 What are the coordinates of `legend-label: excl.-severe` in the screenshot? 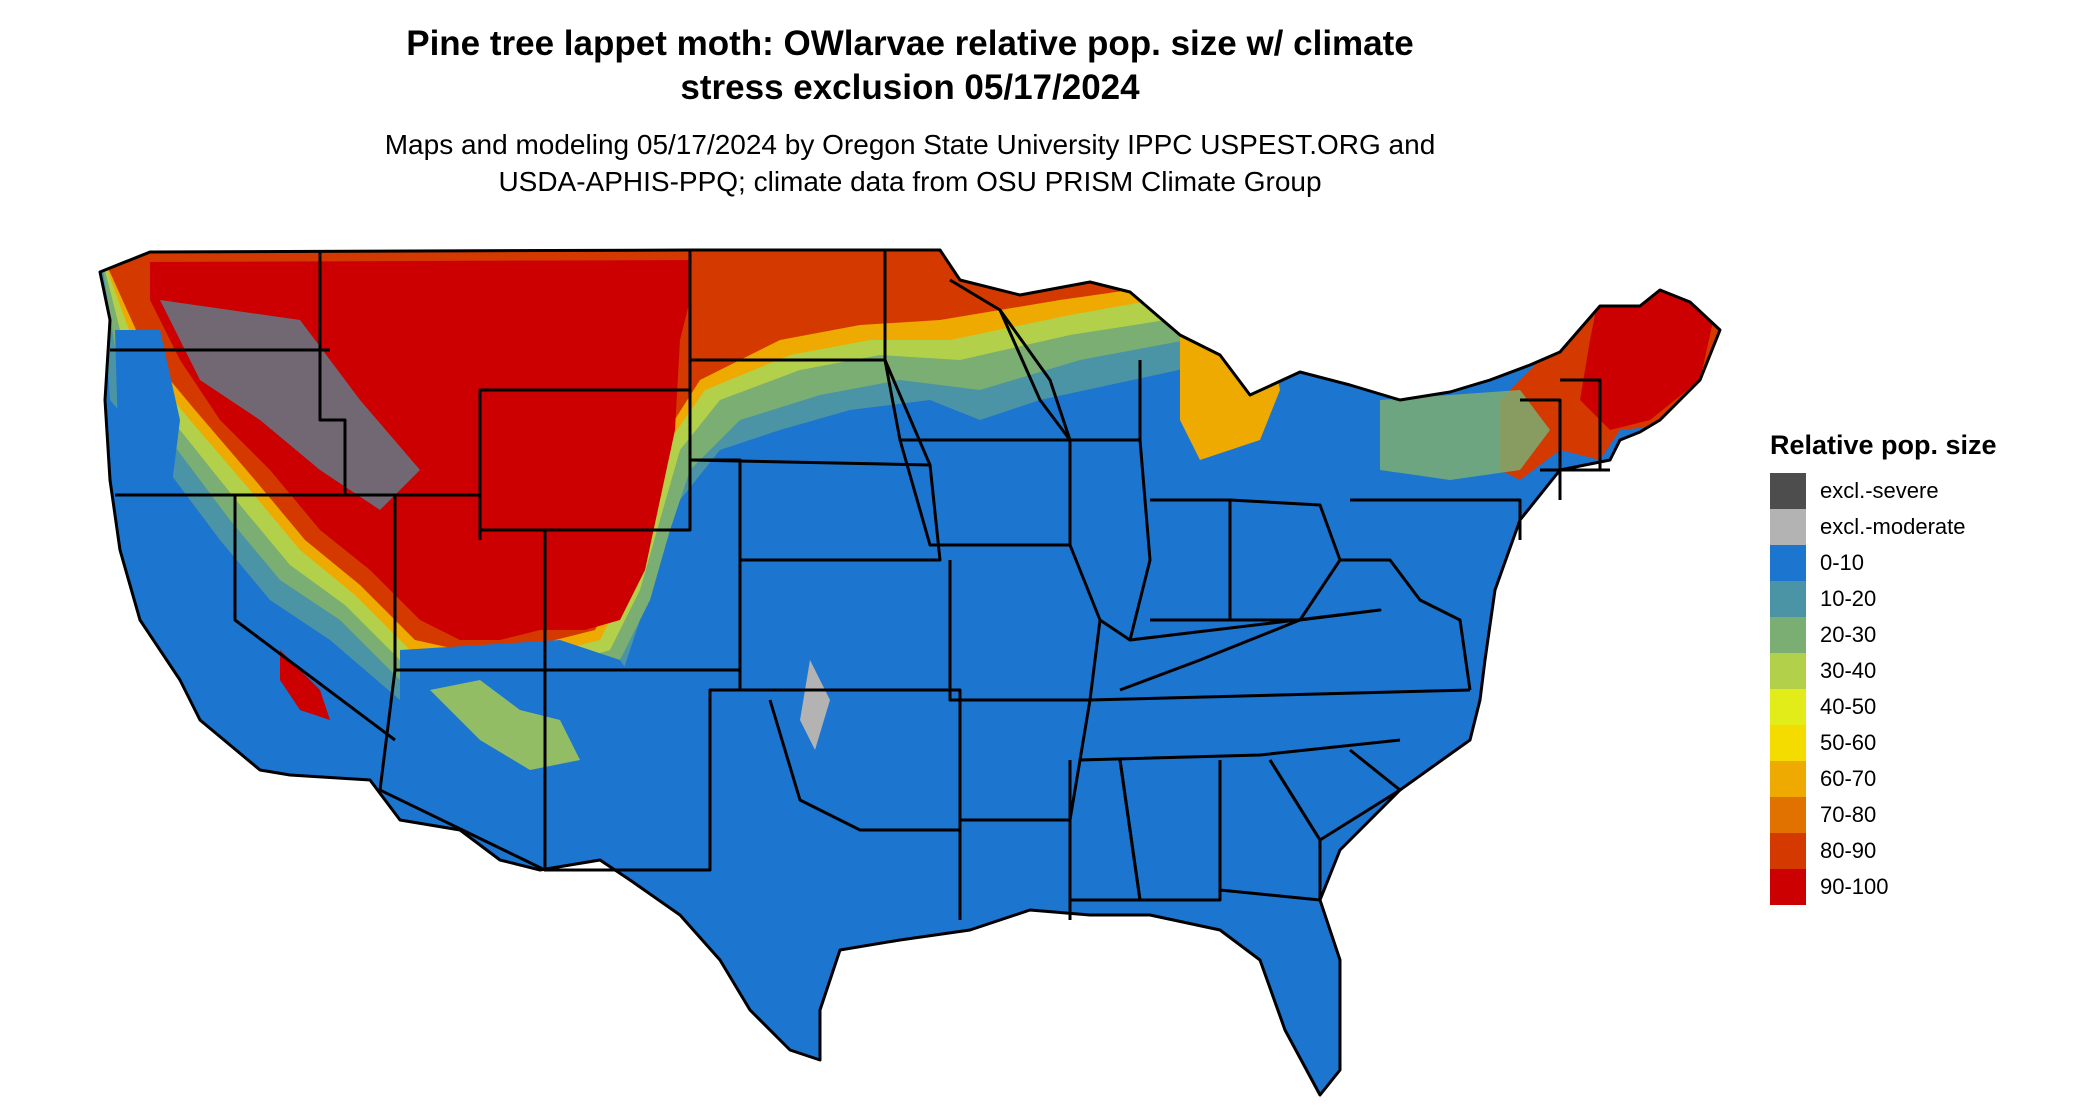 It's located at (1879, 490).